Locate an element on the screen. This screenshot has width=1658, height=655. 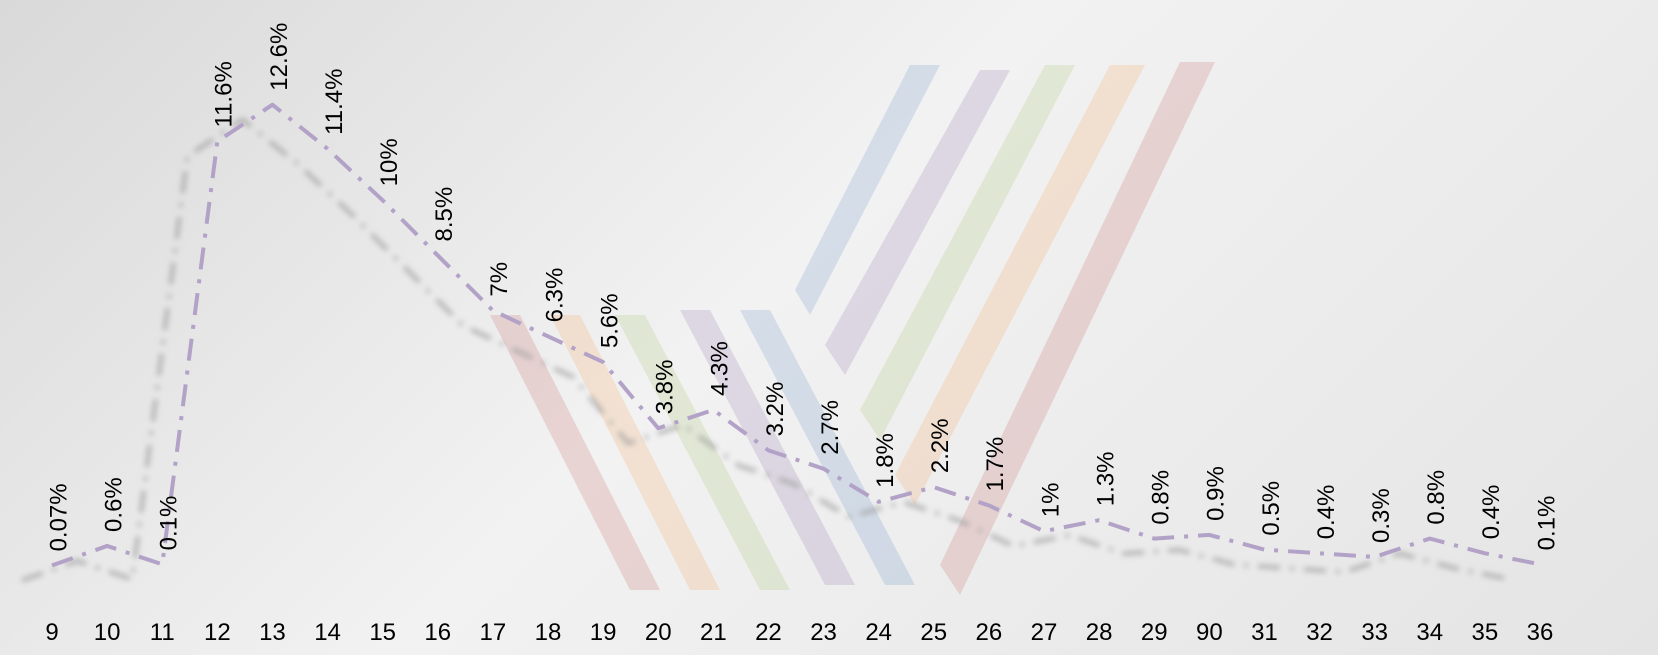
data-label: 3.2% is located at coordinates (775, 409).